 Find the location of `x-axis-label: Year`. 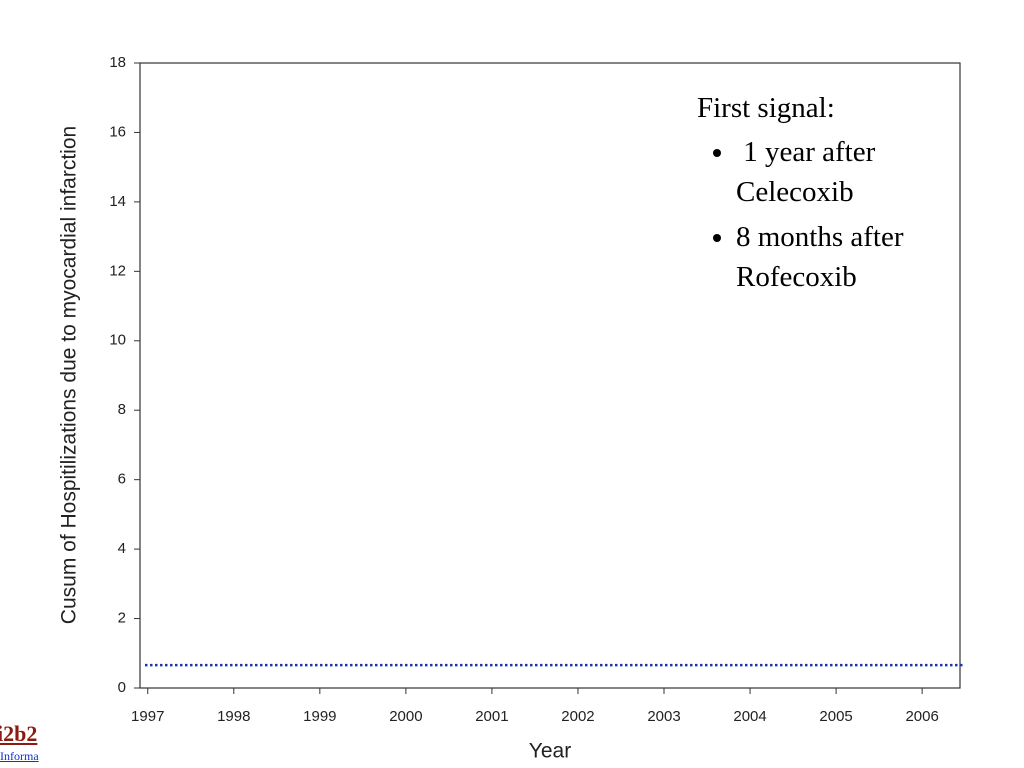

x-axis-label: Year is located at coordinates (550, 751).